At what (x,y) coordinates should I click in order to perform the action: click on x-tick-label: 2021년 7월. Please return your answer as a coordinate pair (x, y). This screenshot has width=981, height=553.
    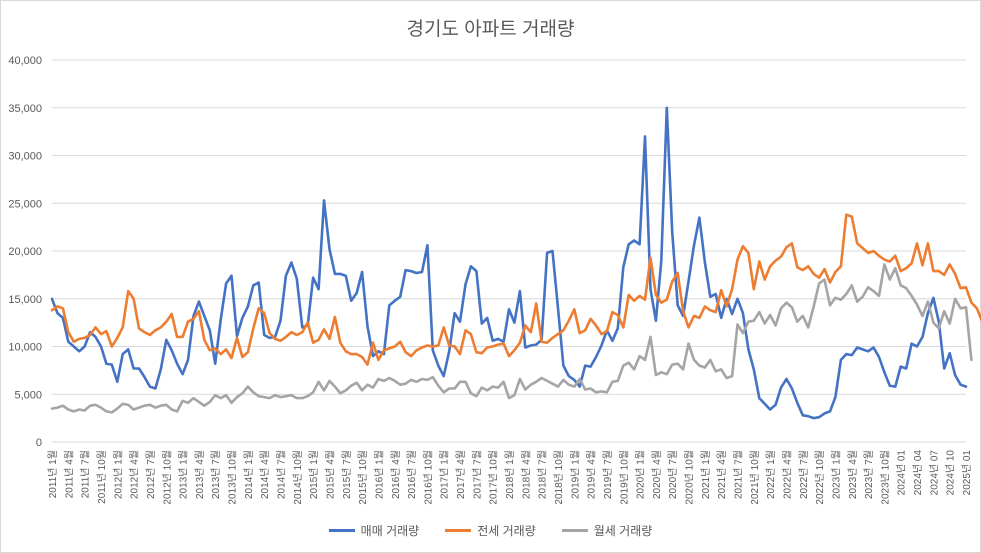
    Looking at the image, I should click on (739, 474).